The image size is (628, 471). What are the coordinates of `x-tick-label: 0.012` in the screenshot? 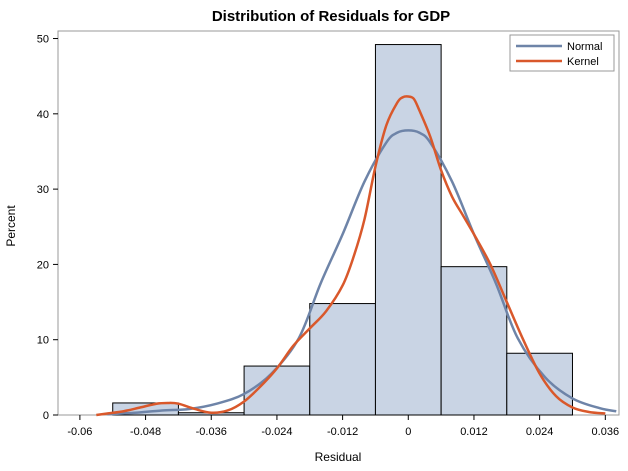 It's located at (474, 432).